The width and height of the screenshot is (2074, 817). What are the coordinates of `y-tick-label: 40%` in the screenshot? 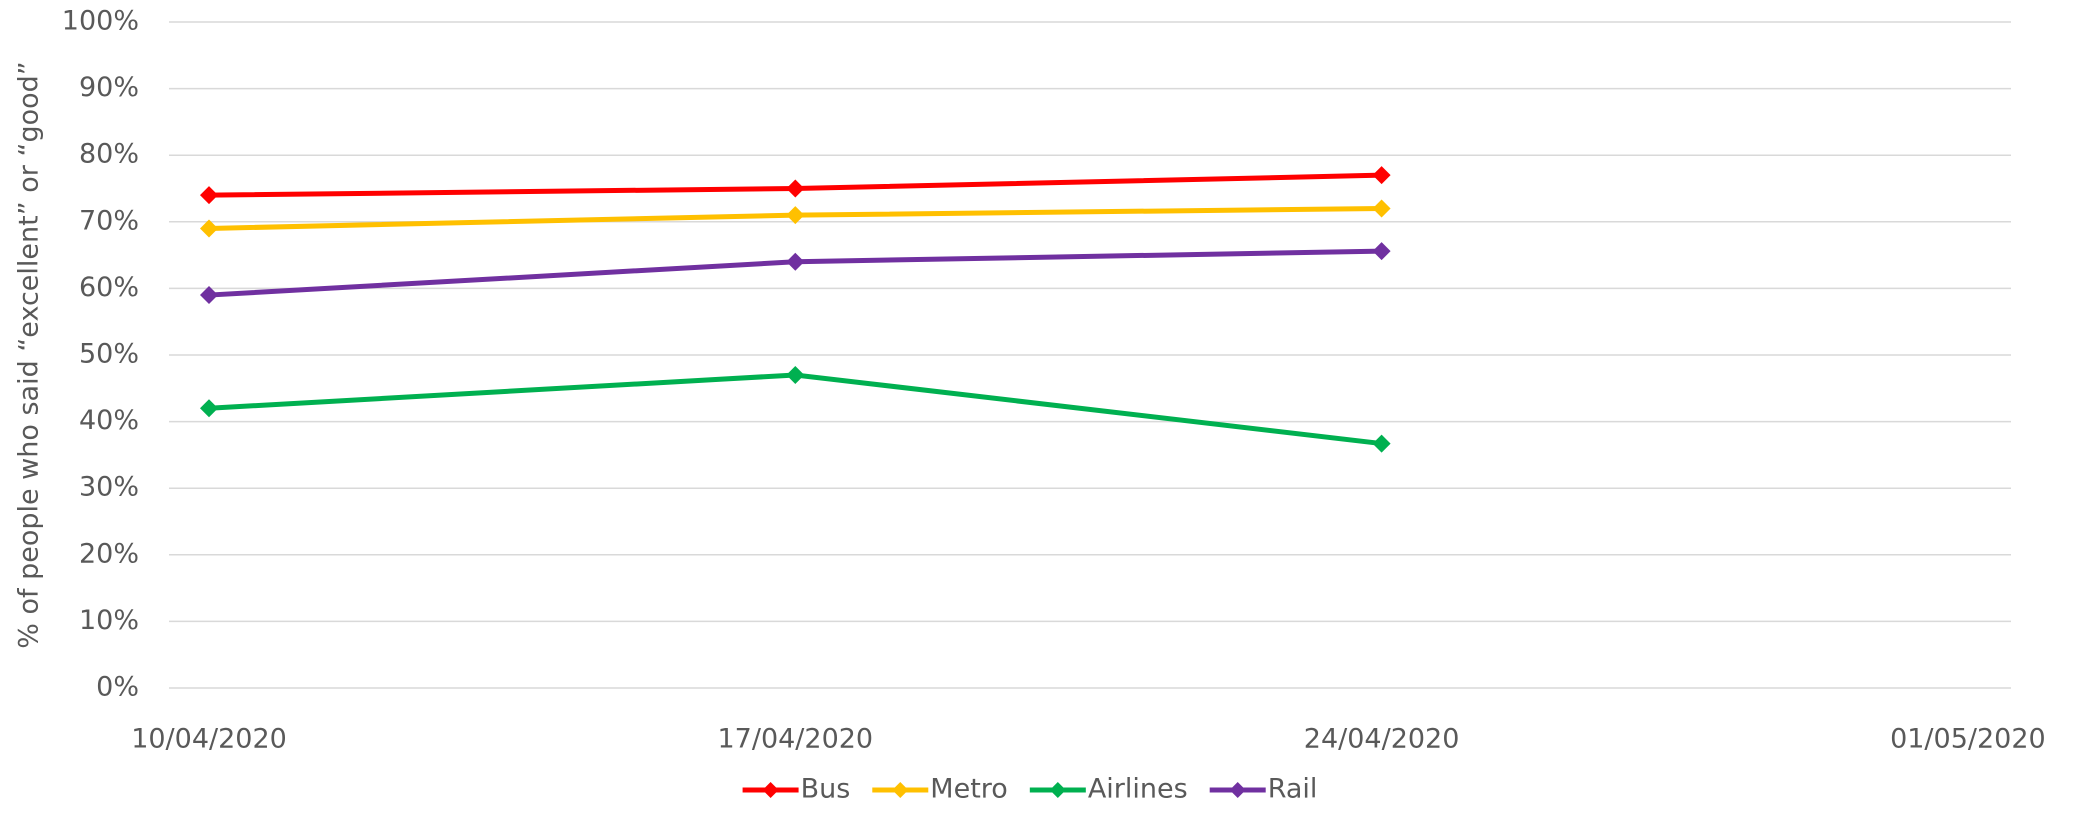 It's located at (109, 420).